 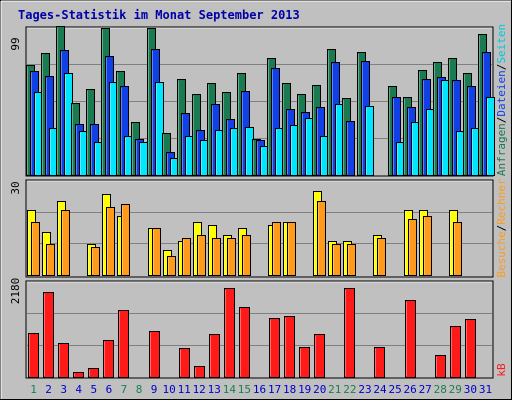 I want to click on x-label-day-17: 17, so click(x=274, y=389).